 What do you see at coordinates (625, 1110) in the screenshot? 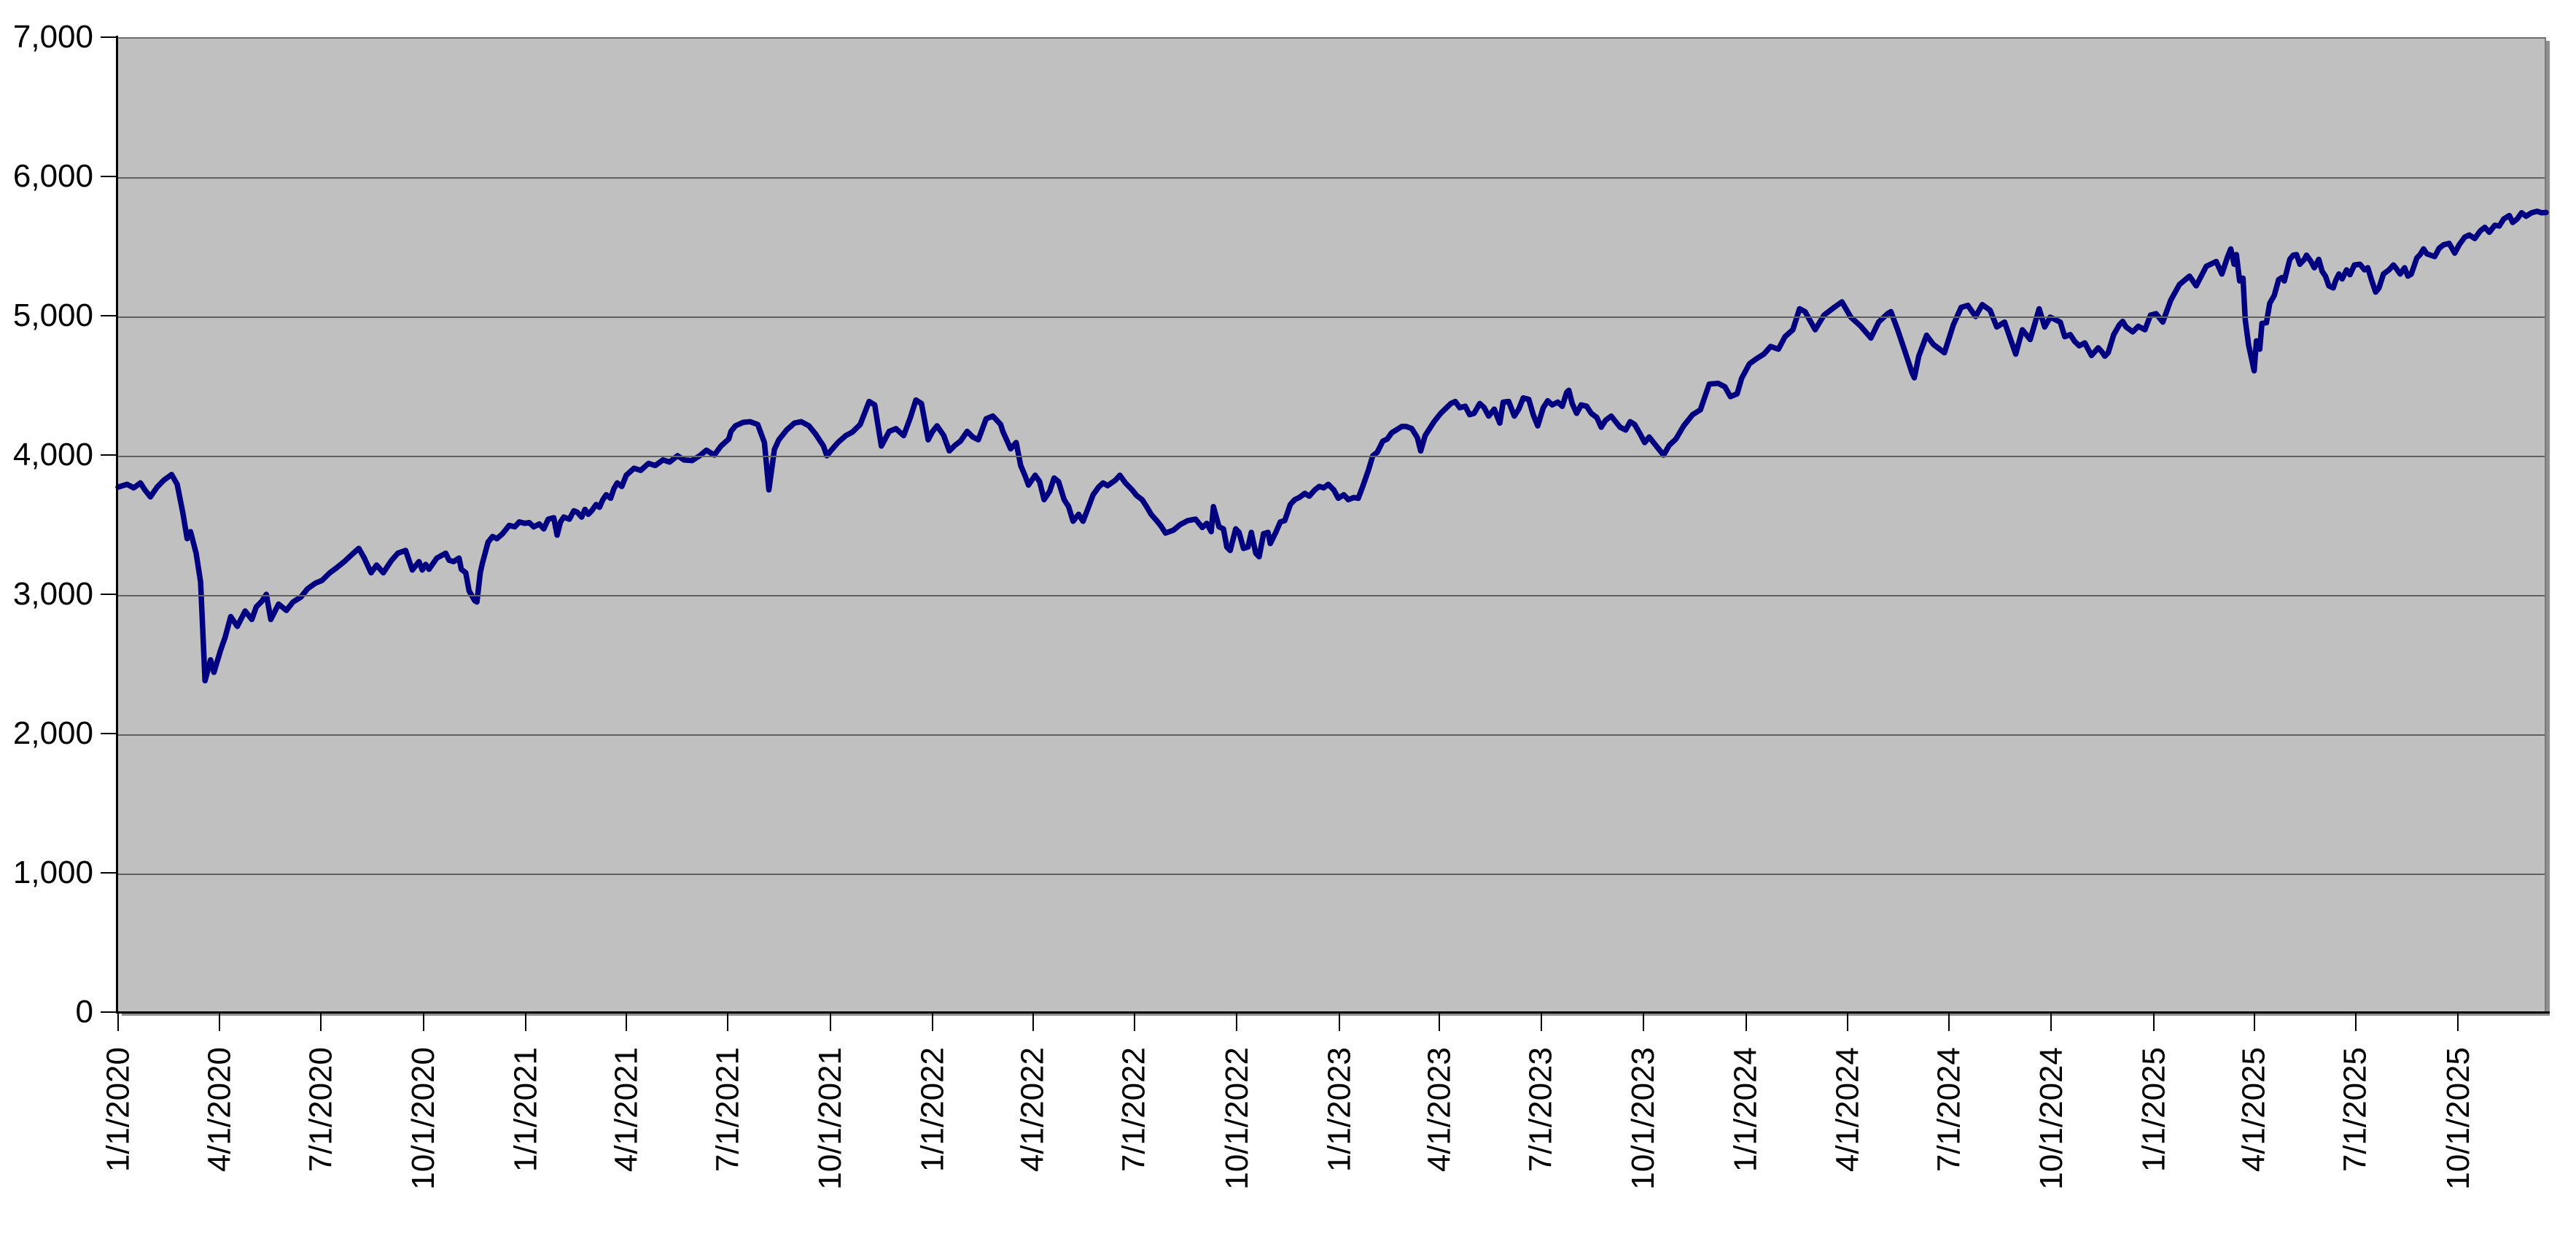
I see `x-axis-label: 4/1/2021` at bounding box center [625, 1110].